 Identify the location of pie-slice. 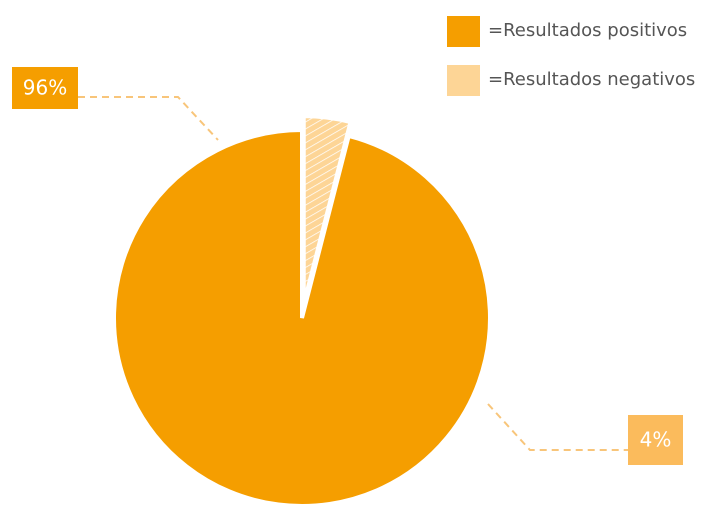
(327, 209).